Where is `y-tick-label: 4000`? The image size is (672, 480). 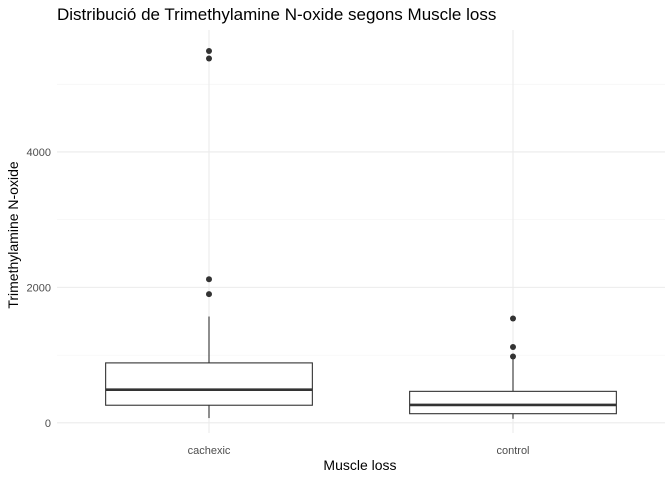
y-tick-label: 4000 is located at coordinates (39, 153).